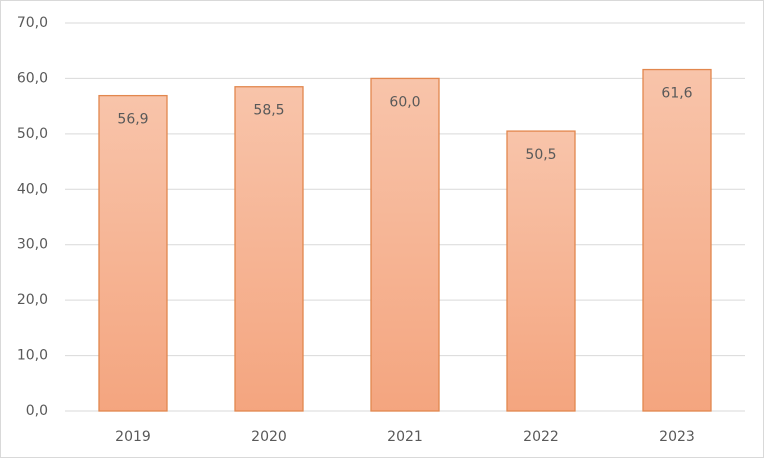 Image resolution: width=764 pixels, height=458 pixels. What do you see at coordinates (540, 155) in the screenshot?
I see `data-label: 50,5` at bounding box center [540, 155].